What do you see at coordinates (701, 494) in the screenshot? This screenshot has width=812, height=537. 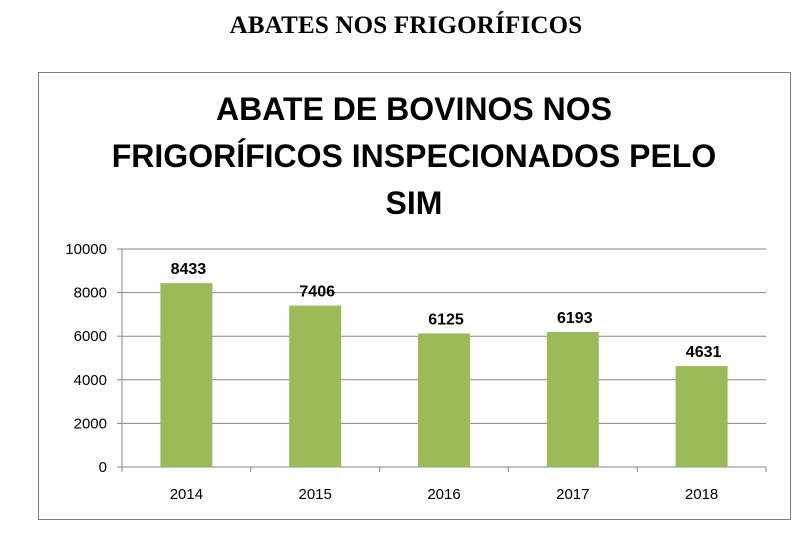 I see `x-tick-label: 2018` at bounding box center [701, 494].